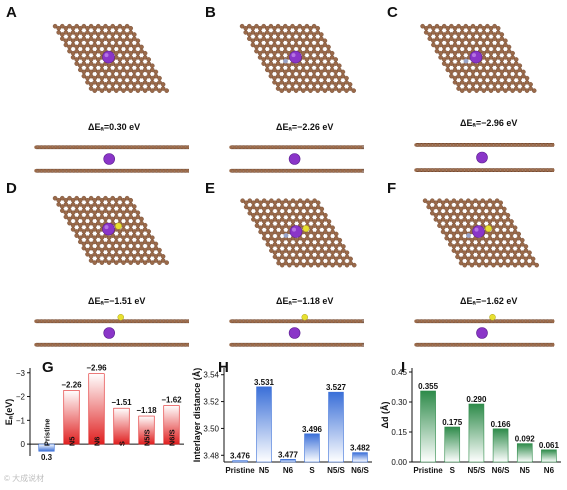 The height and width of the screenshot is (490, 567). What do you see at coordinates (525, 439) in the screenshot?
I see `value-label: 0.092` at bounding box center [525, 439].